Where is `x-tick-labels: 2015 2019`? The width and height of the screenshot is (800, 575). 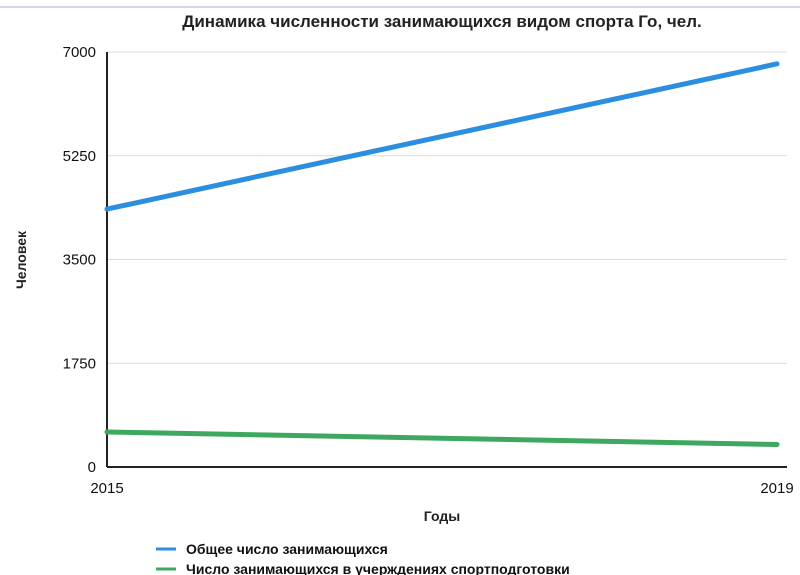 x-tick-labels: 2015 2019 is located at coordinates (441, 488).